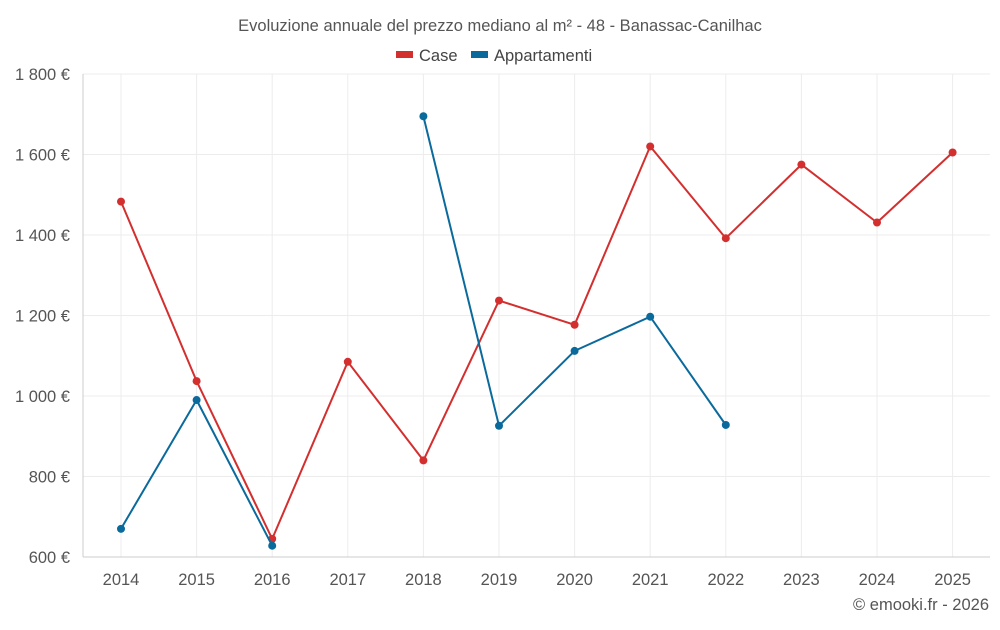 Image resolution: width=1000 pixels, height=630 pixels. I want to click on data-point-case-2018, so click(423, 460).